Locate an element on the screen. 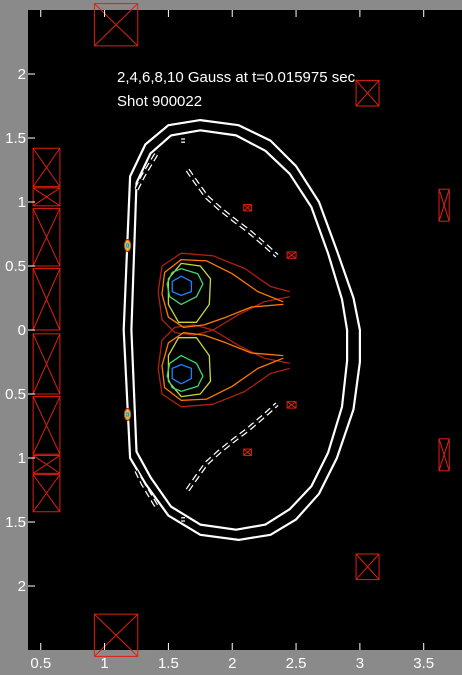 Image resolution: width=462 pixels, height=675 pixels. x-tick-label-3: 2 is located at coordinates (232, 663).